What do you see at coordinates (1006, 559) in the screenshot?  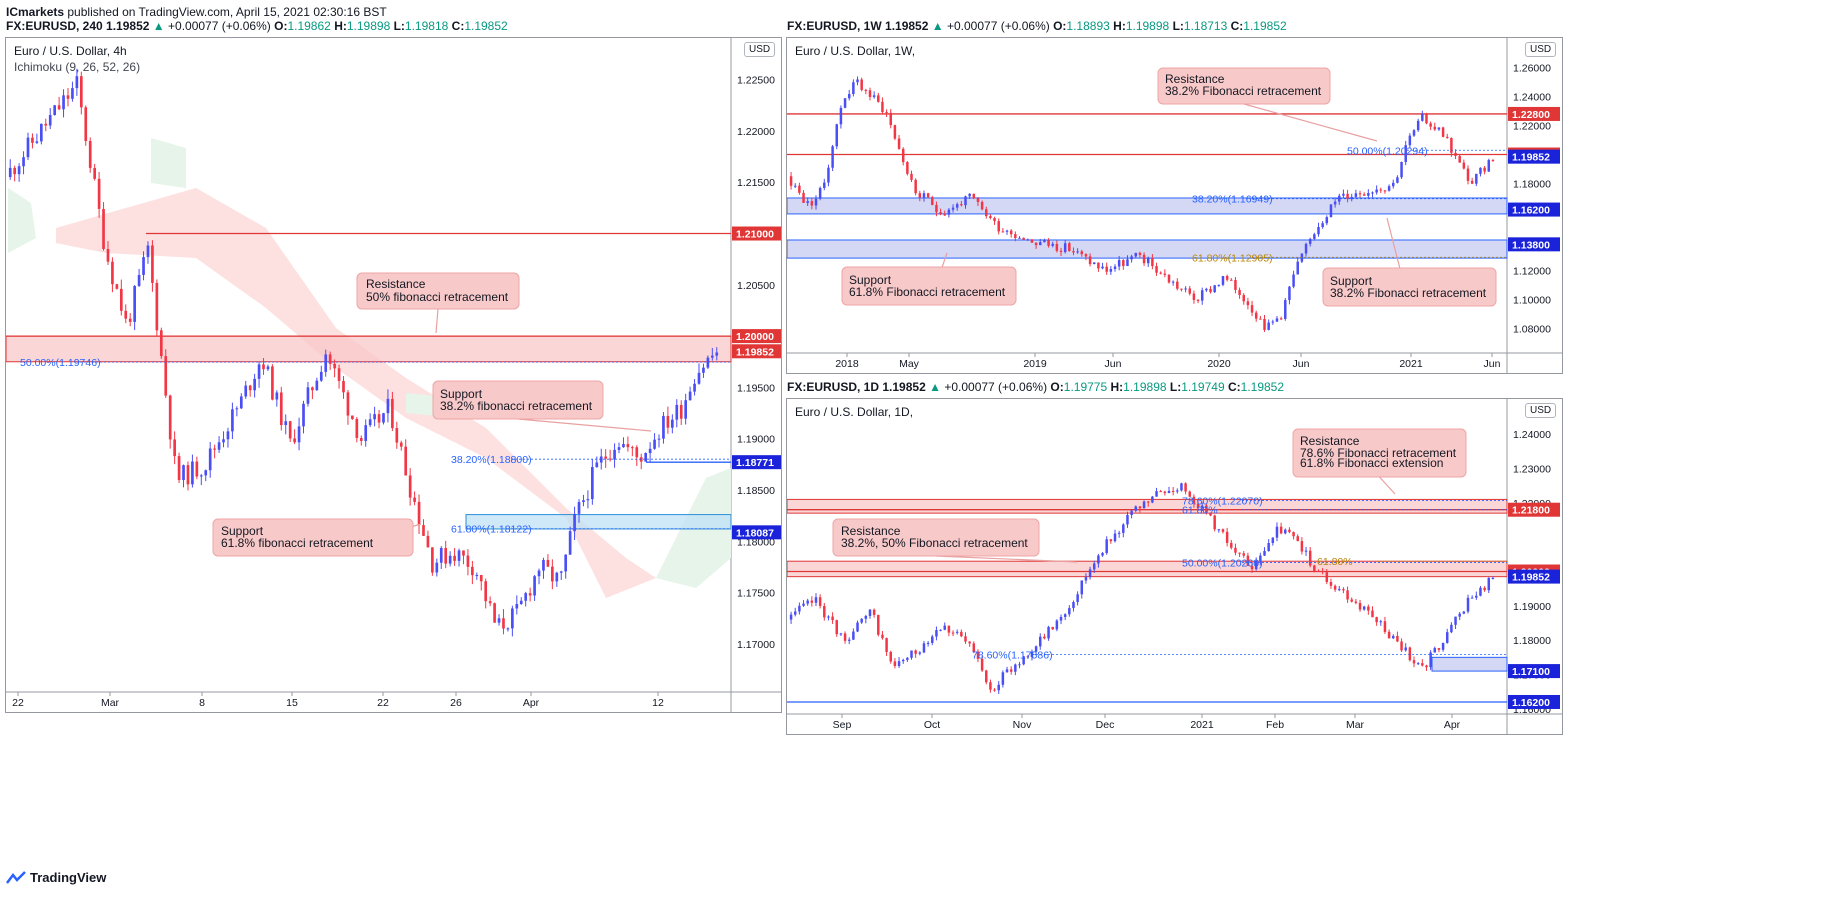 I see `callout-pointer` at bounding box center [1006, 559].